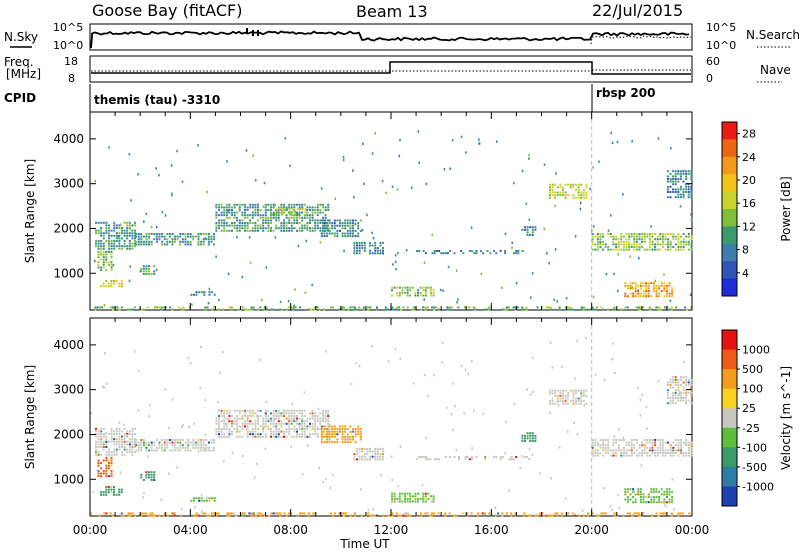 Image resolution: width=800 pixels, height=558 pixels. Describe the element at coordinates (749, 408) in the screenshot. I see `colorbar-tick-label: 25` at that location.